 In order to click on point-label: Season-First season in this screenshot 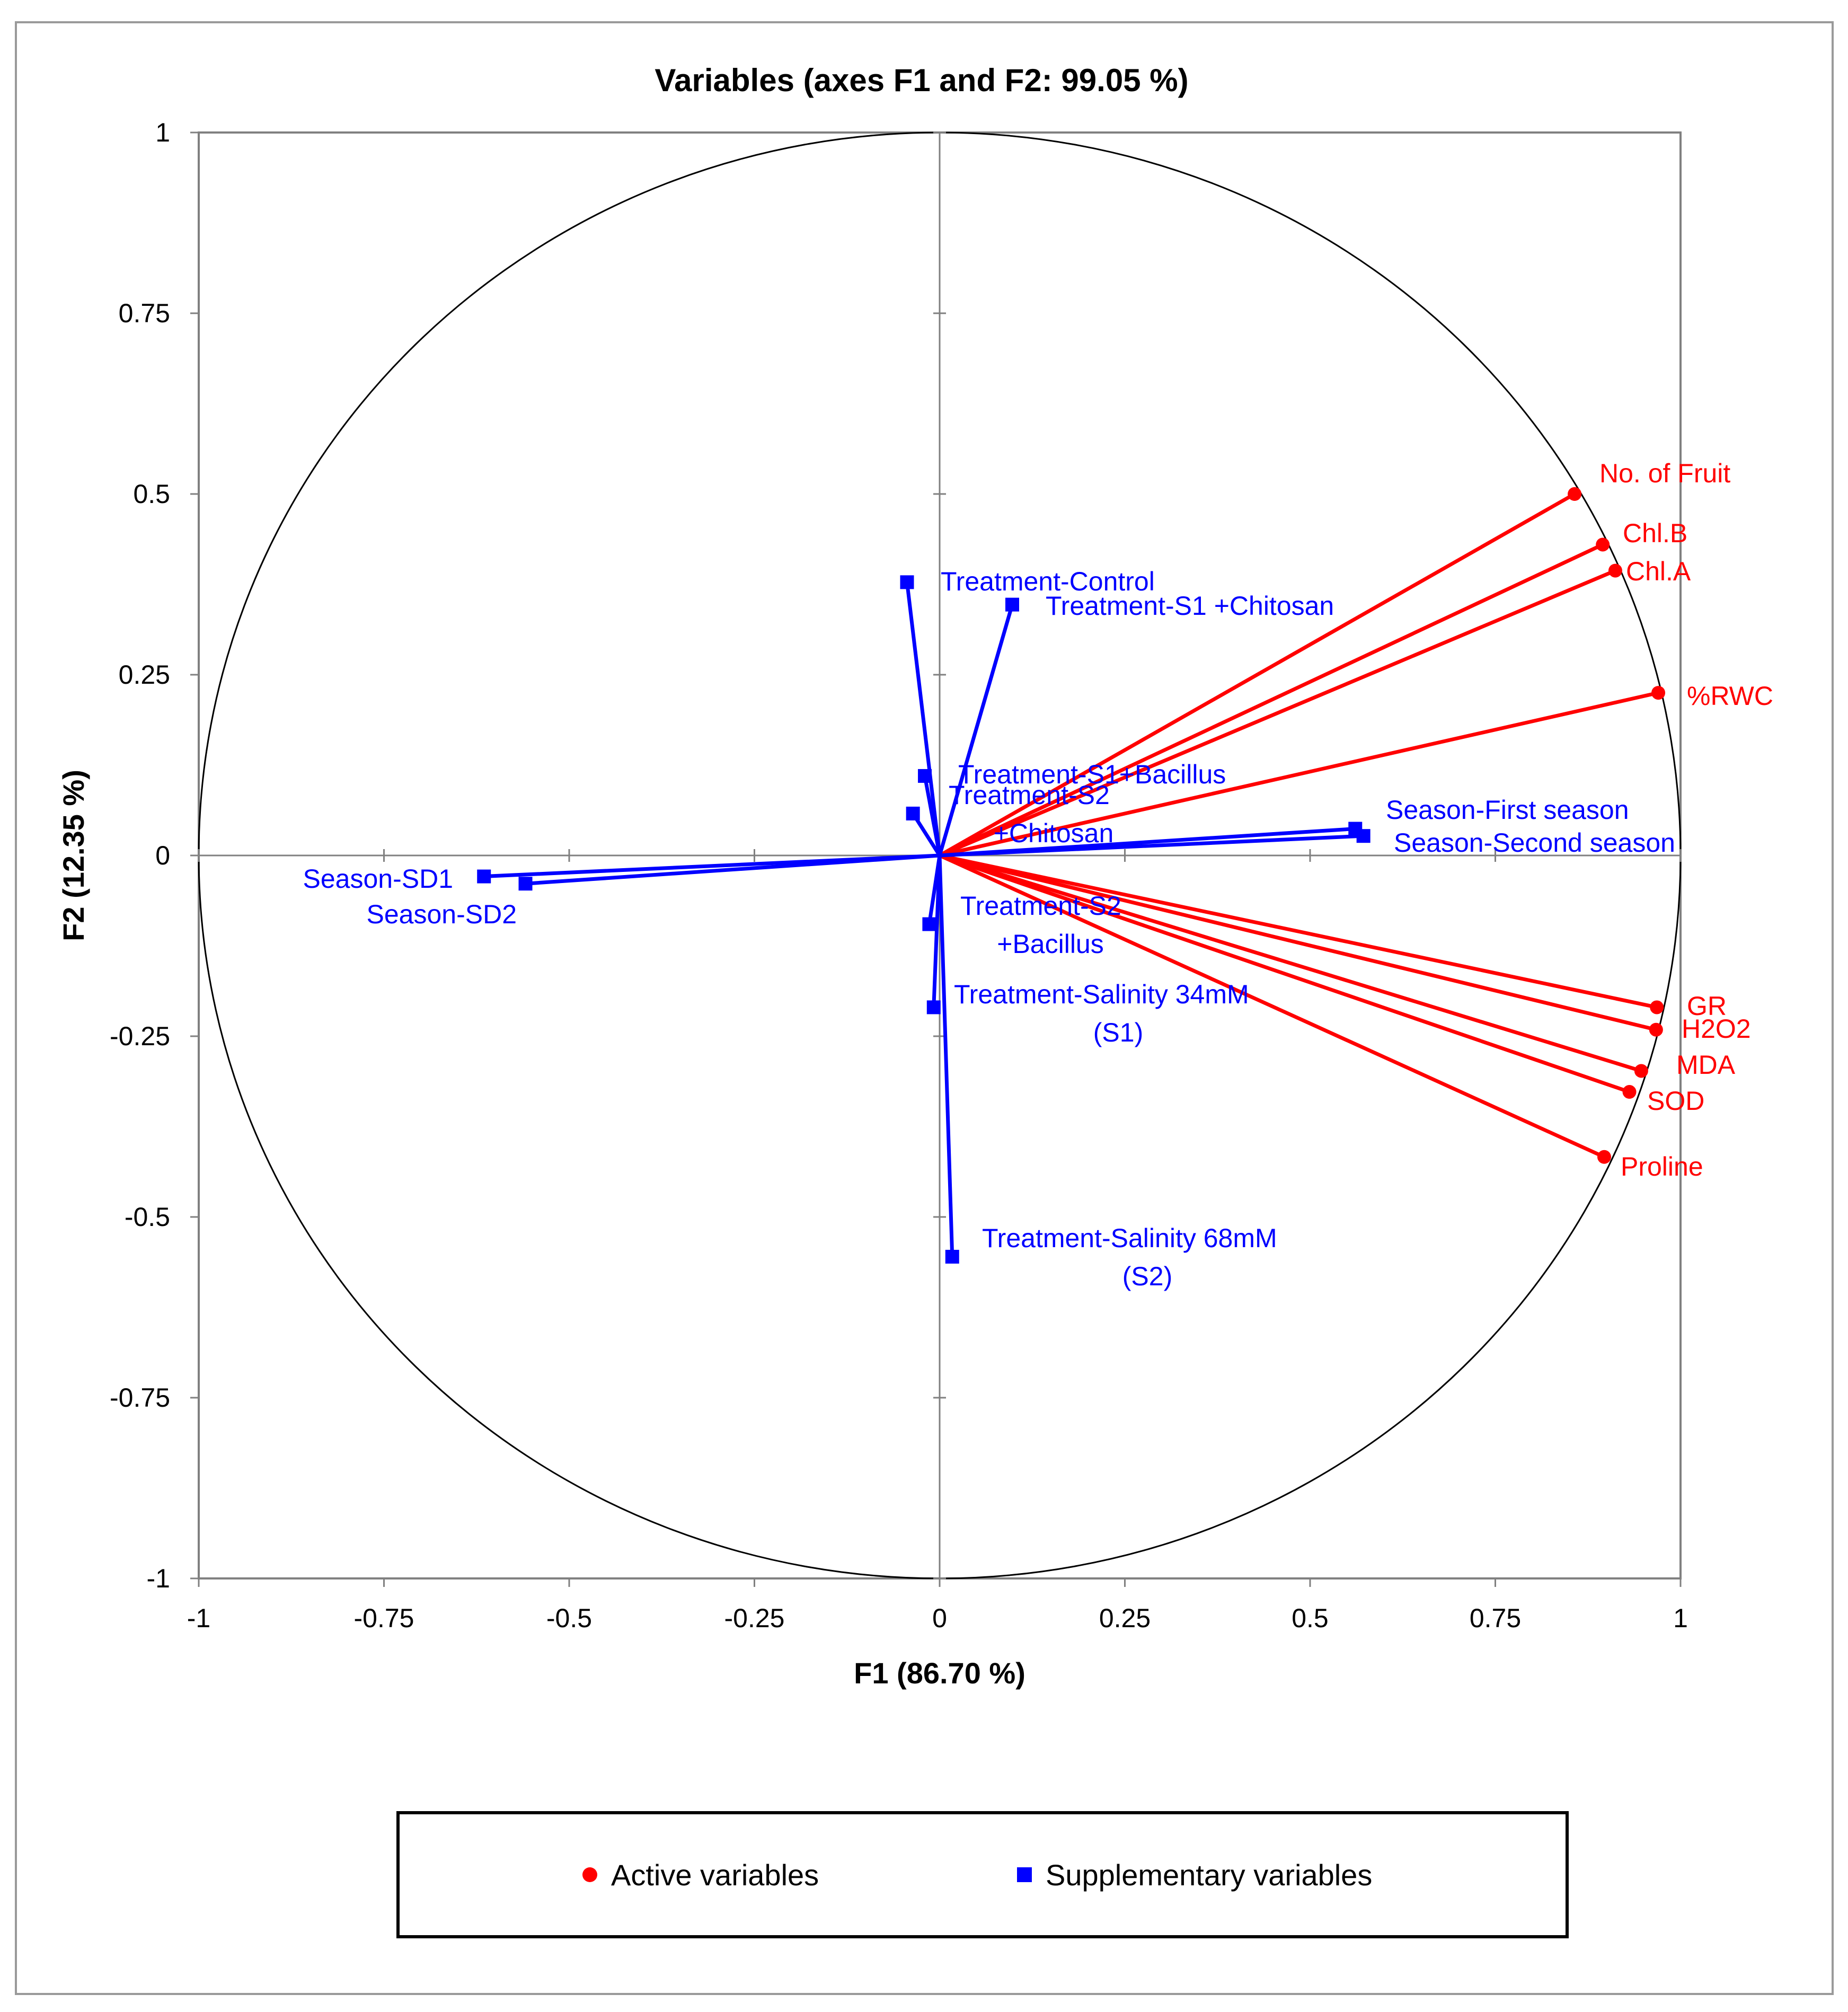, I will do `click(1507, 810)`.